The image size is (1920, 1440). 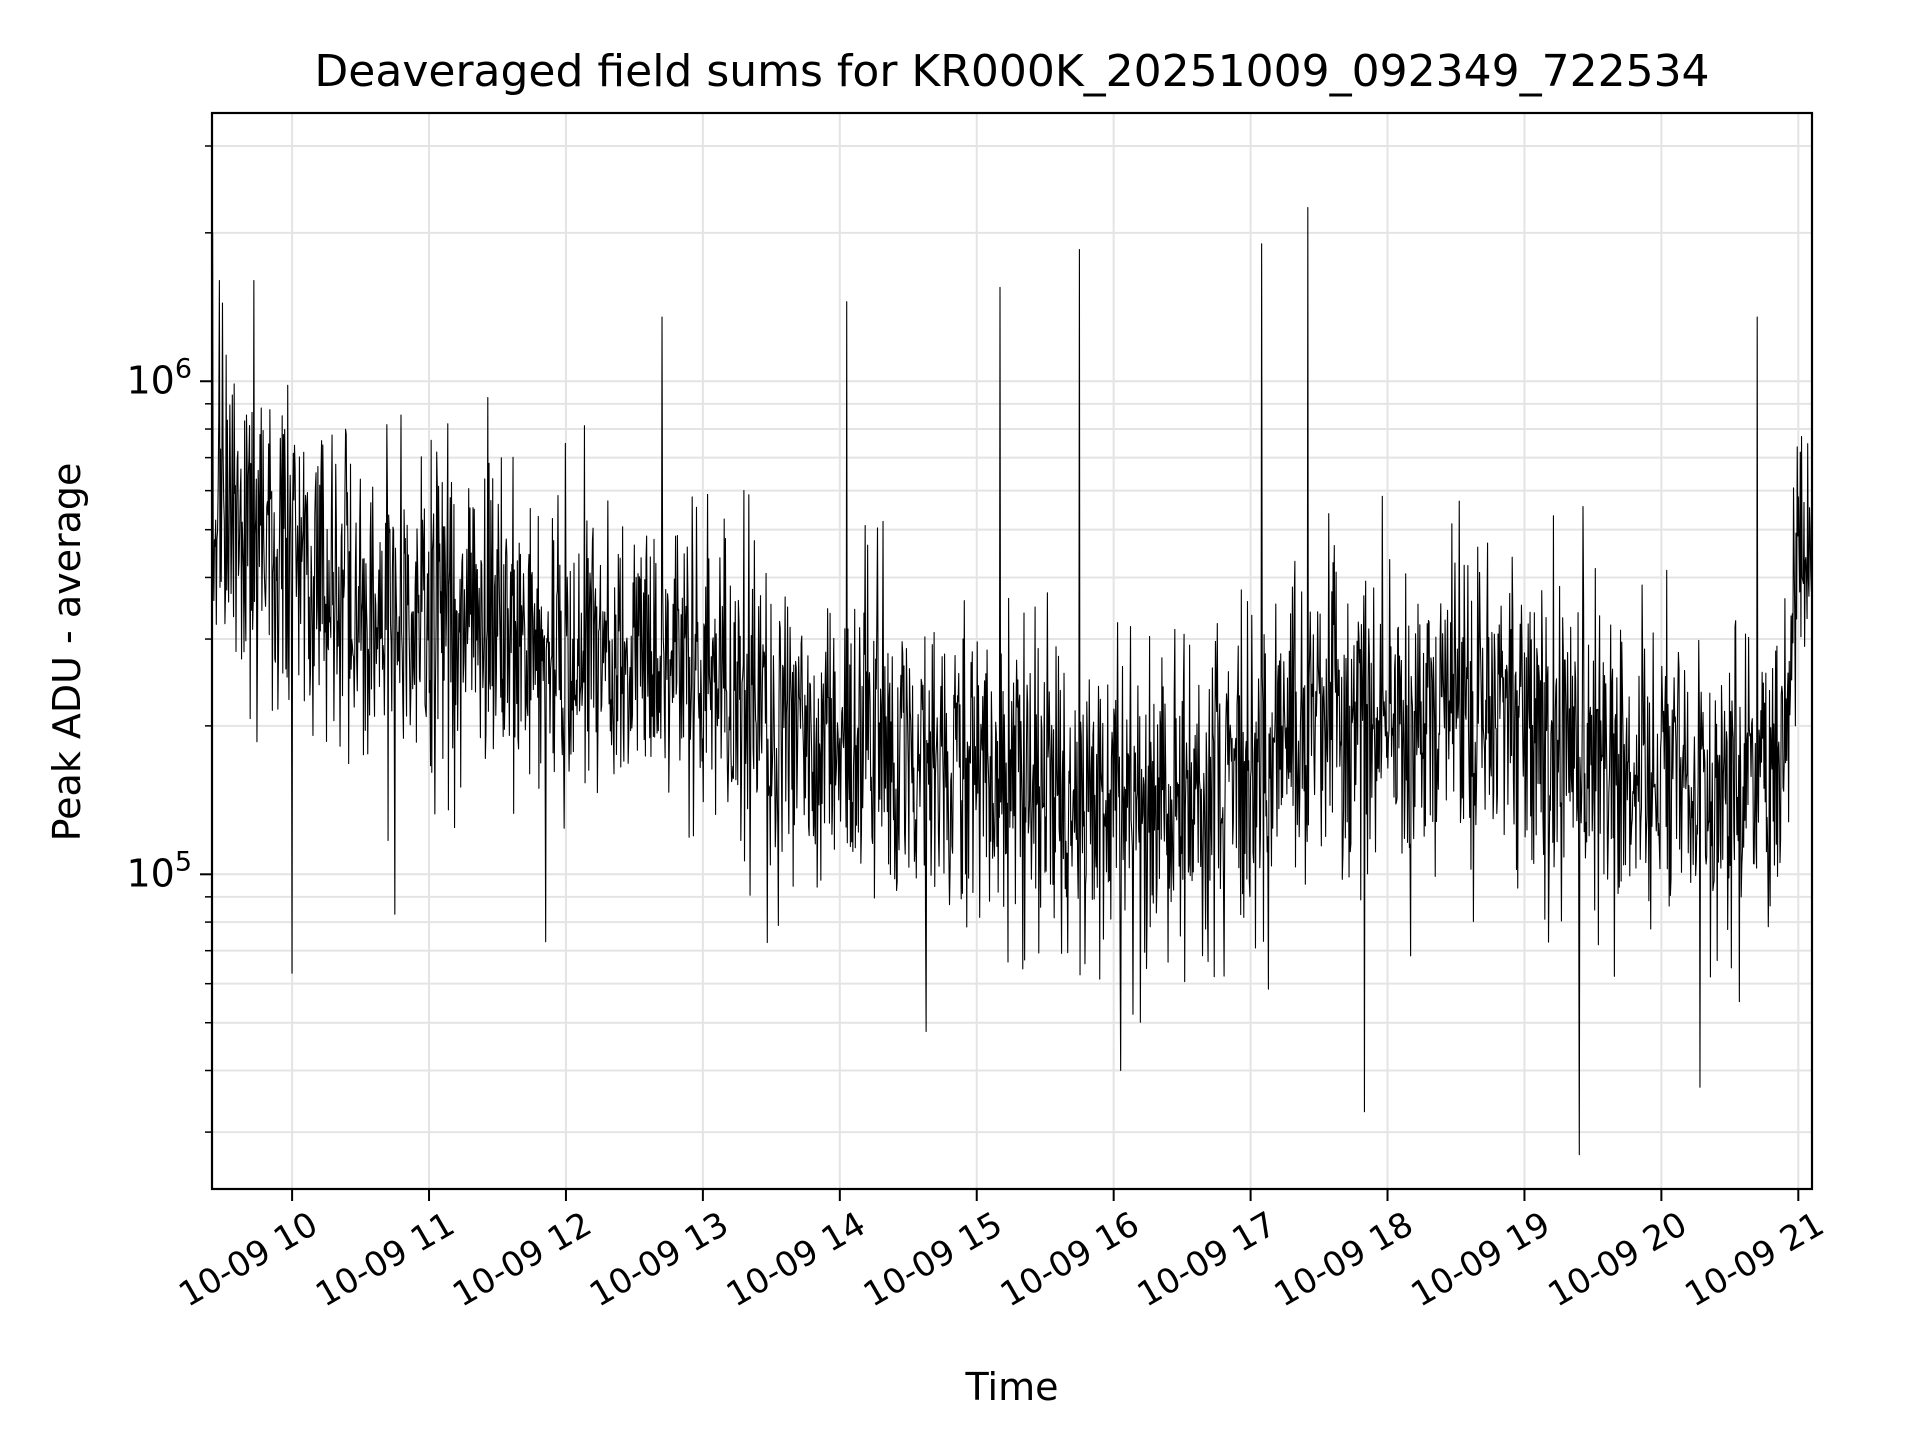 I want to click on y-tick-label: 106, so click(x=159, y=377).